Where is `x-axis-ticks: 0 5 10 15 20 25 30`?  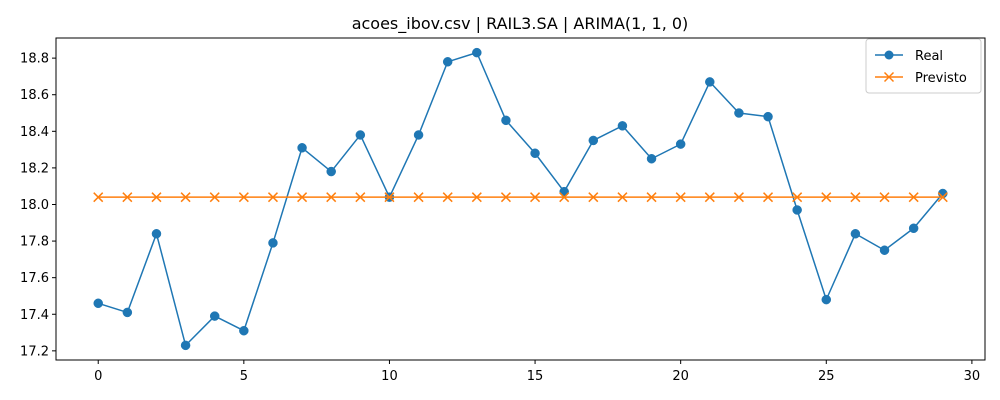 x-axis-ticks: 0 5 10 15 20 25 30 is located at coordinates (537, 372).